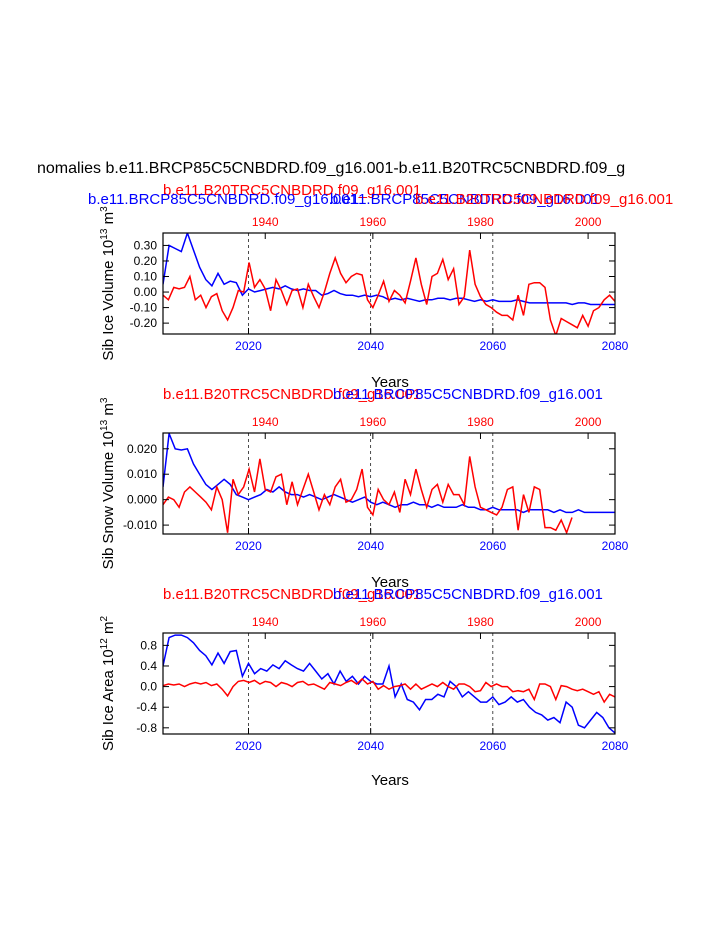 Image resolution: width=723 pixels, height=935 pixels. Describe the element at coordinates (144, 308) in the screenshot. I see `y-tick-label: -0.10` at that location.